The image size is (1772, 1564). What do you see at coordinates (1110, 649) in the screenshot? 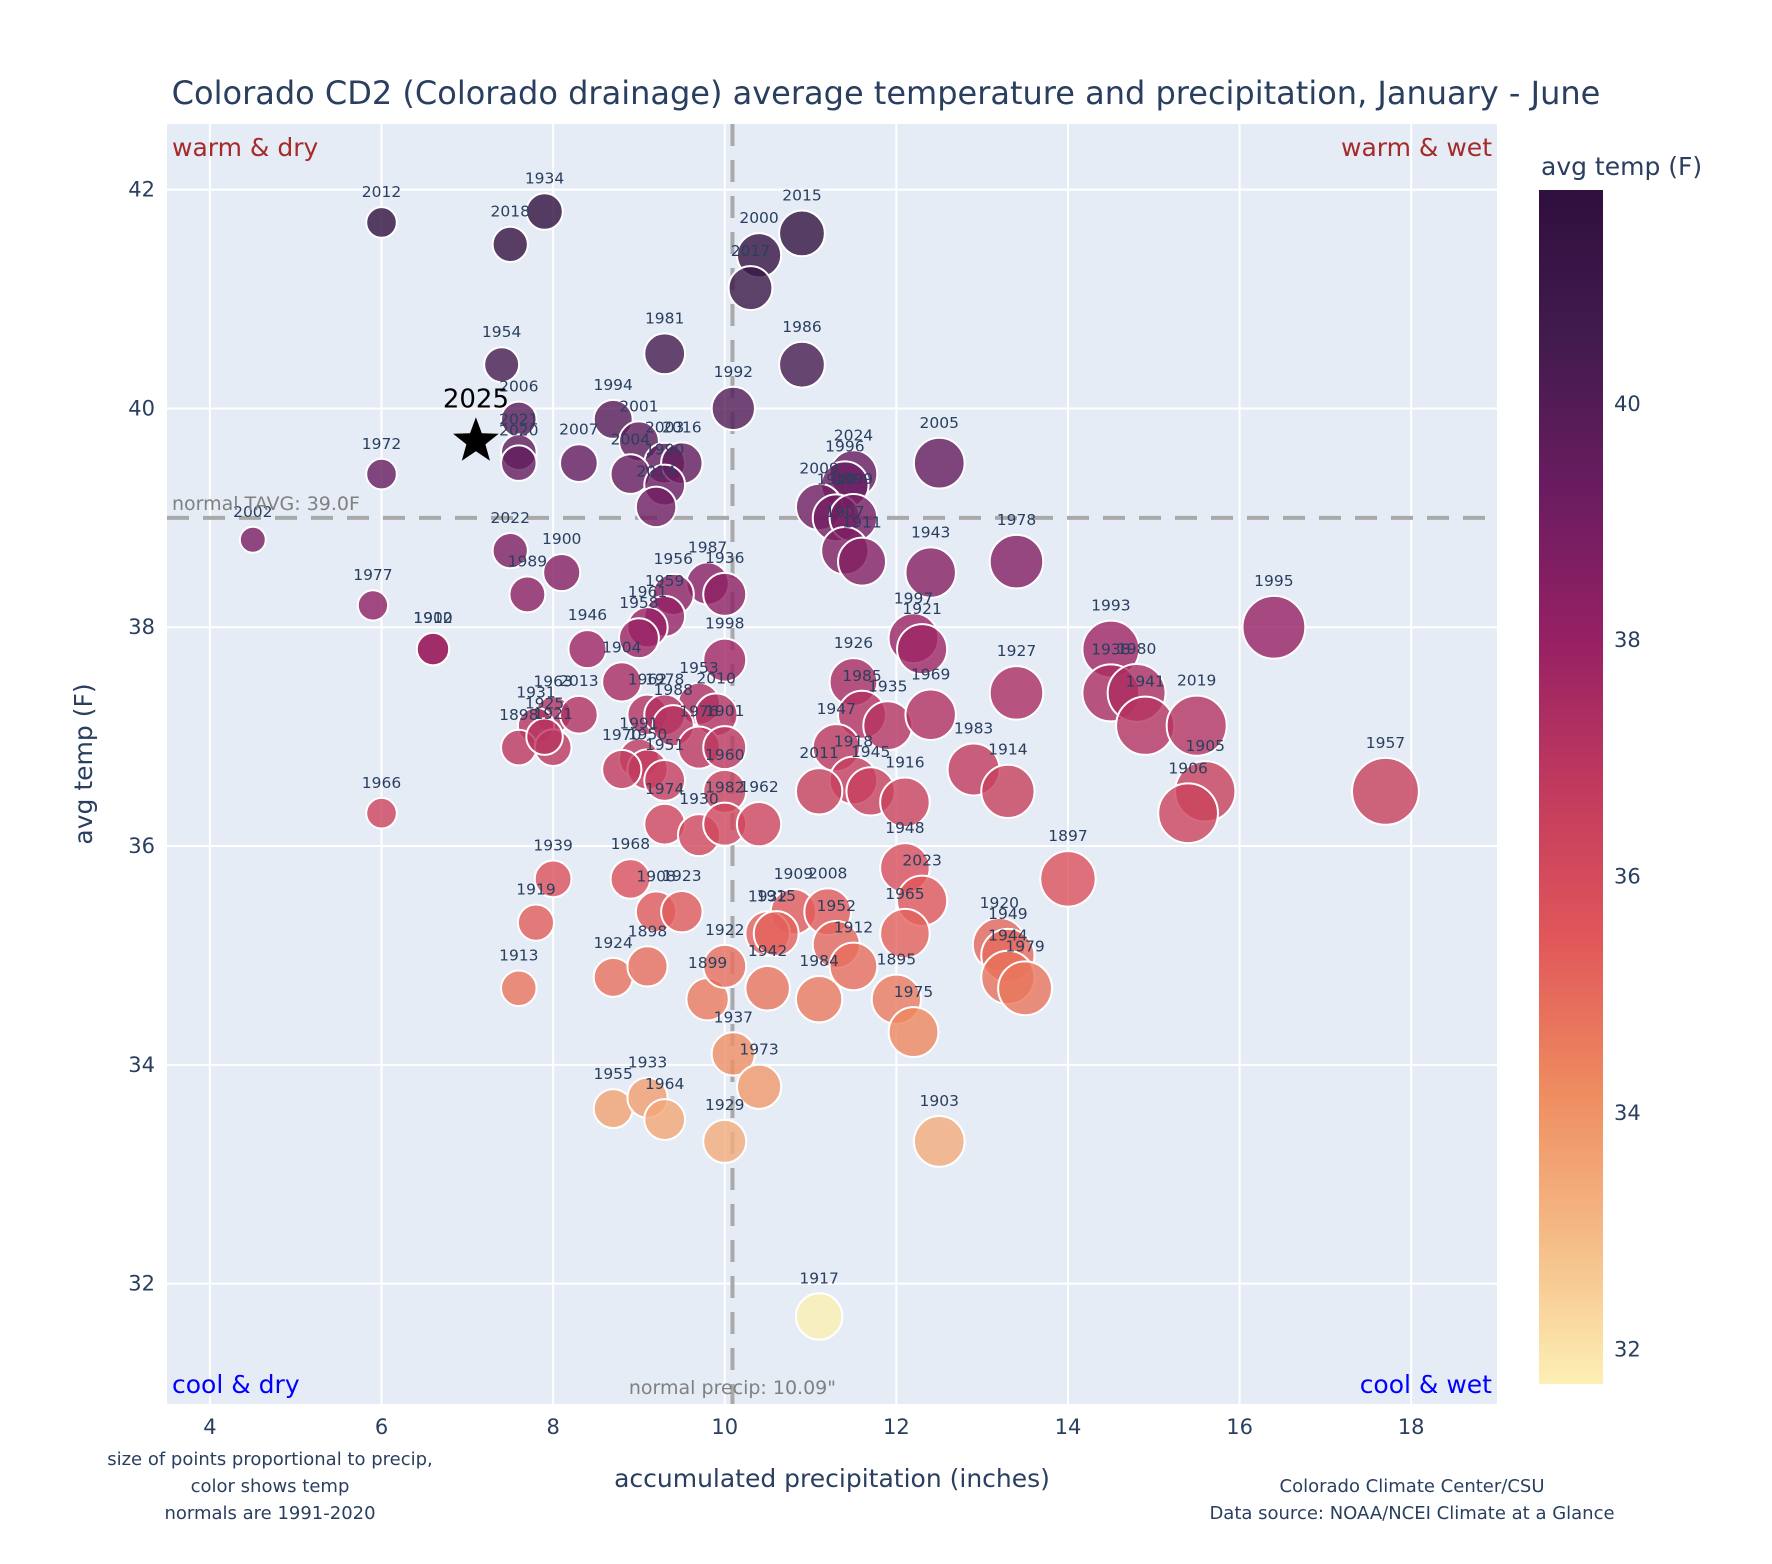
I see `data-point-label: 1938` at bounding box center [1110, 649].